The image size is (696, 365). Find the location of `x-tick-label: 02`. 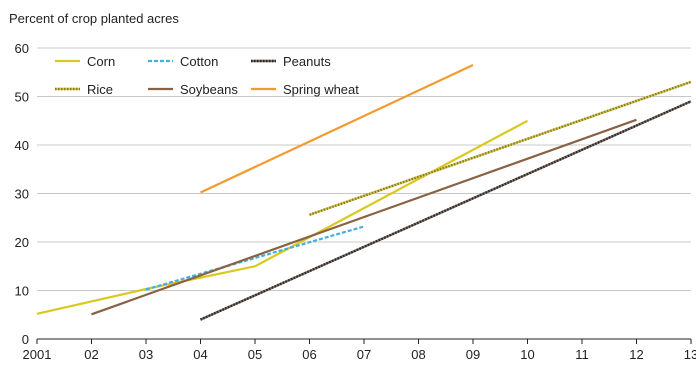

x-tick-label: 02 is located at coordinates (91, 354).